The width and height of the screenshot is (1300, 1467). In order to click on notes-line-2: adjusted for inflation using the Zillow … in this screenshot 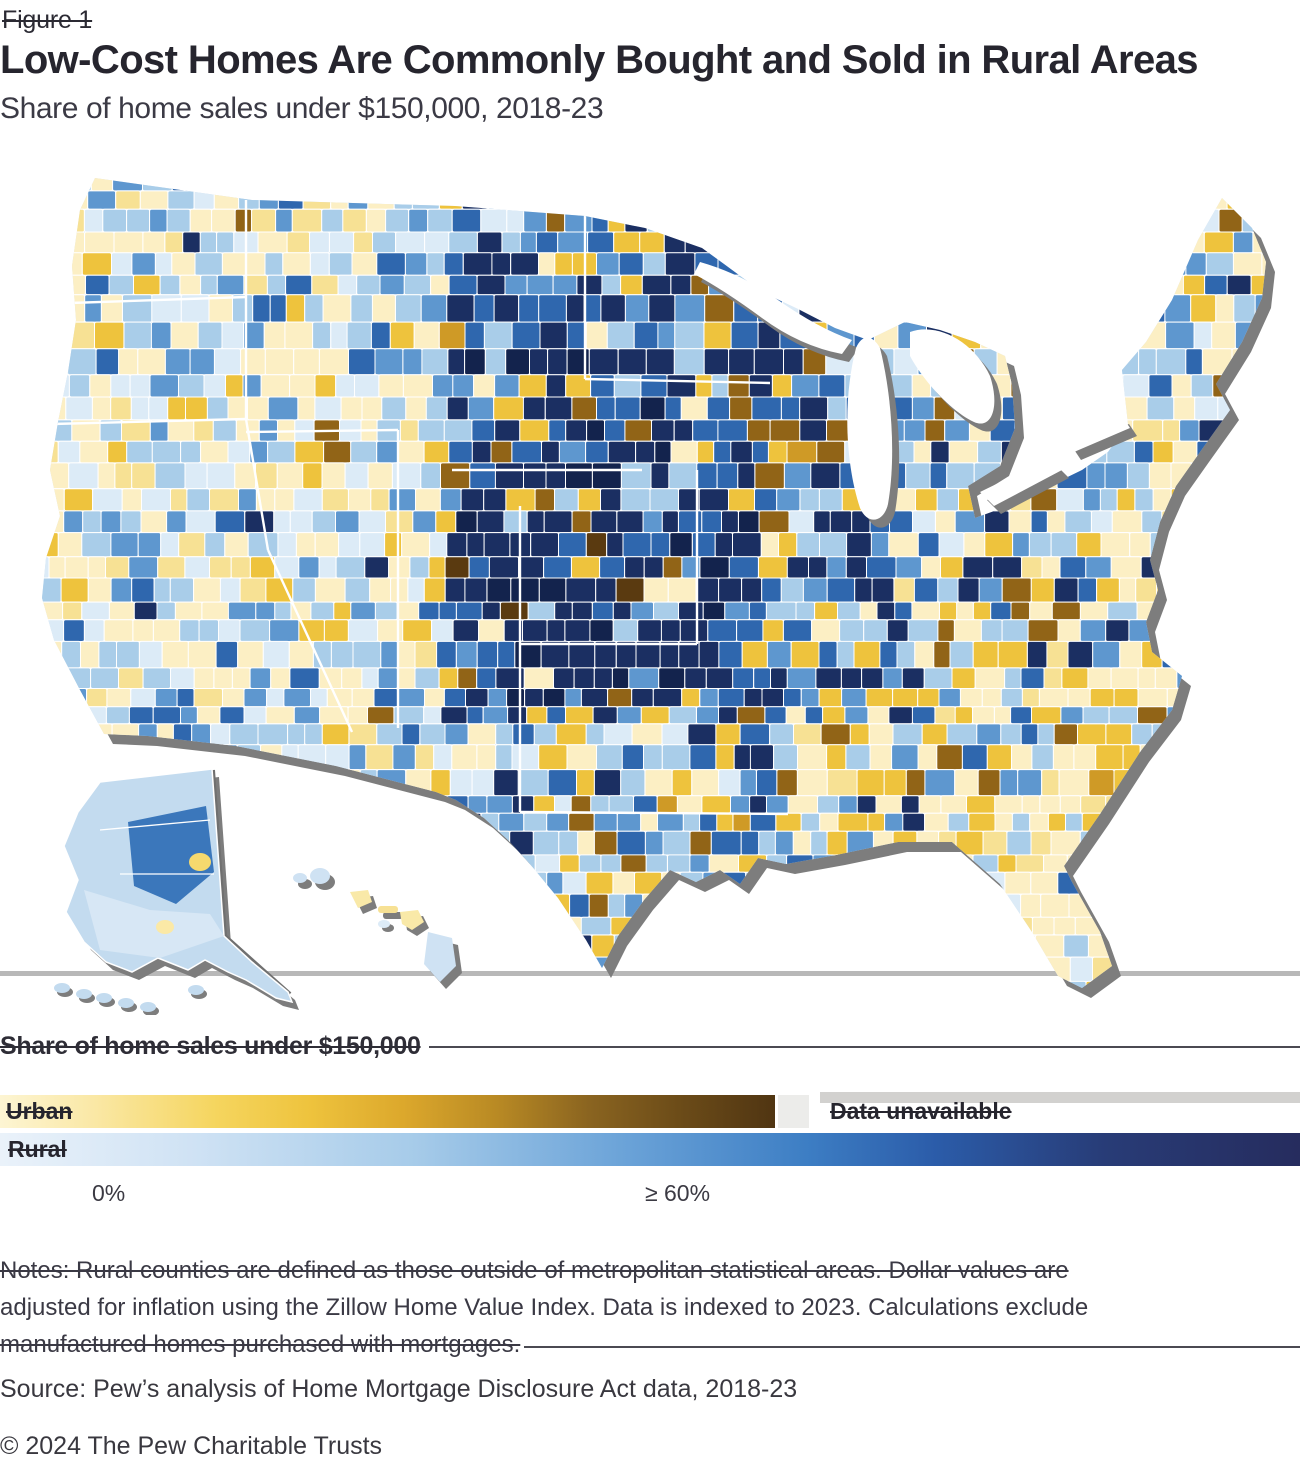, I will do `click(544, 1307)`.